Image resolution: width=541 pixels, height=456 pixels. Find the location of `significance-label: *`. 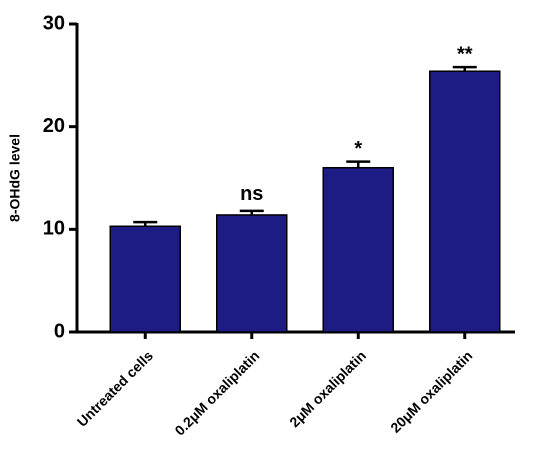

significance-label: * is located at coordinates (358, 149).